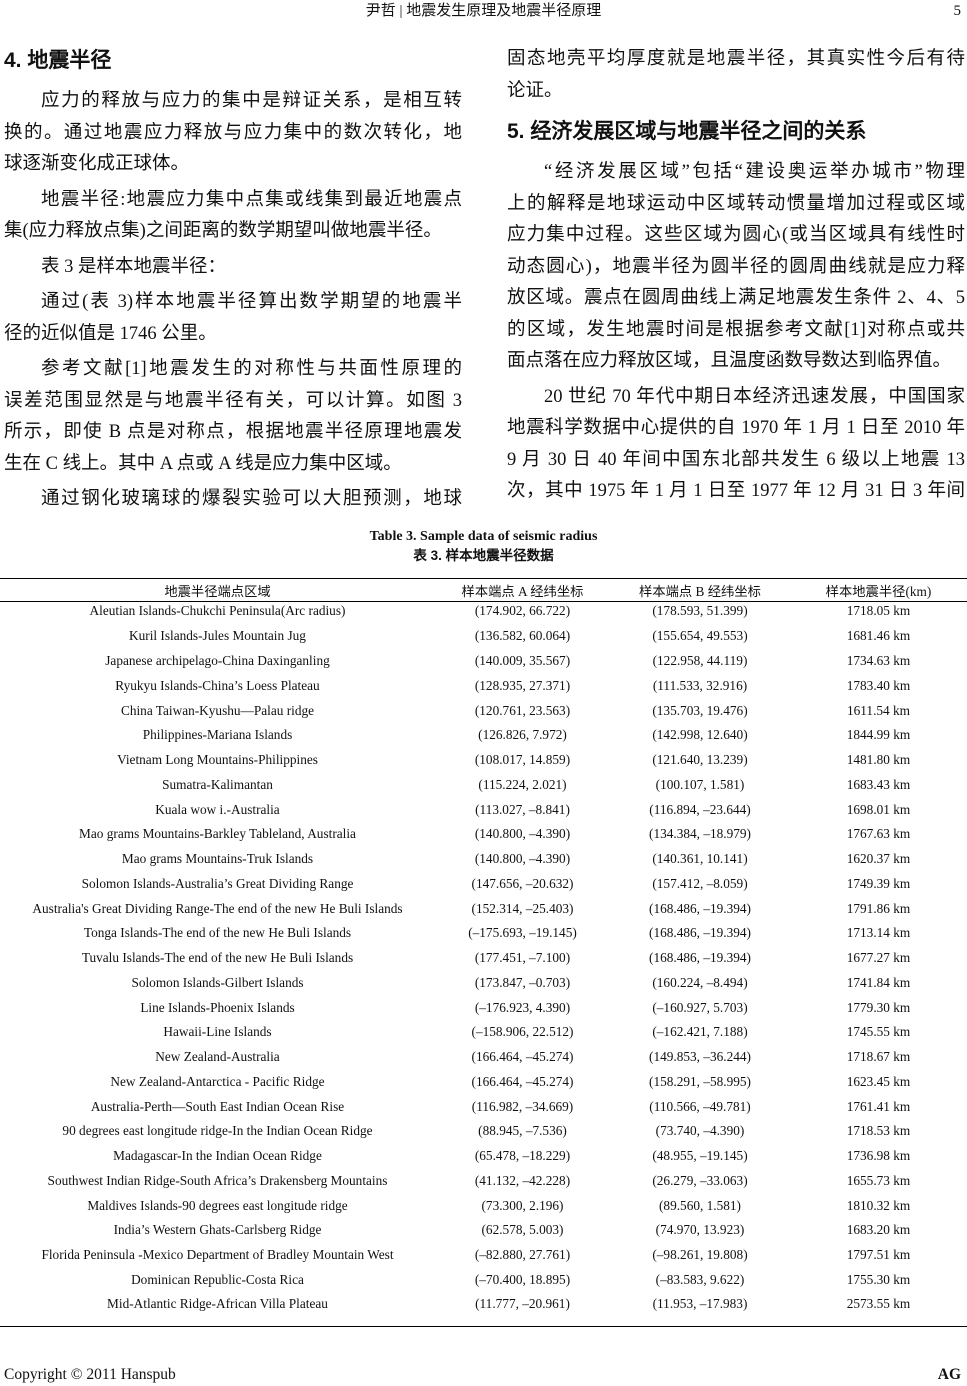 The width and height of the screenshot is (967, 1386). I want to click on radius-cell: 1611.54 km, so click(878, 710).